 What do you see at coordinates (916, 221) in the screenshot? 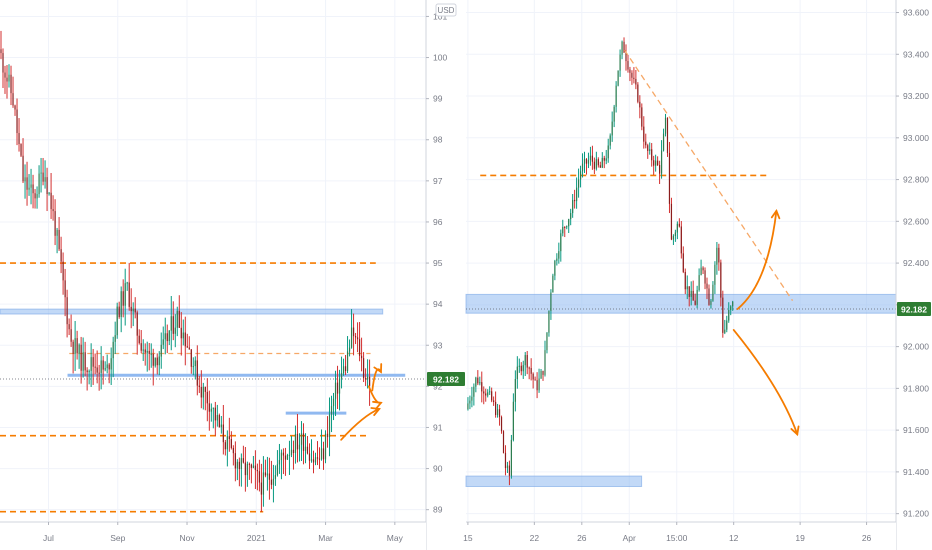
I see `right-price-tick-label: 92.600` at bounding box center [916, 221].